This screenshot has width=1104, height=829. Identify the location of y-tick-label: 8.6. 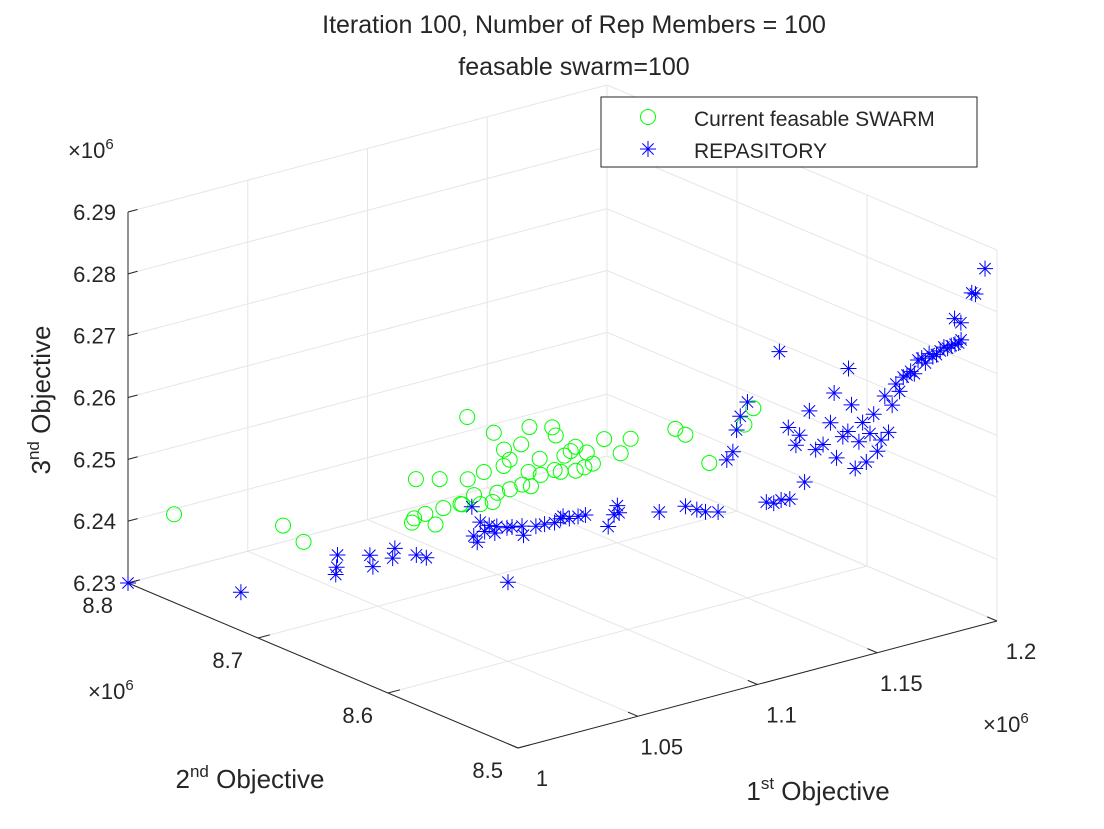
(357, 715).